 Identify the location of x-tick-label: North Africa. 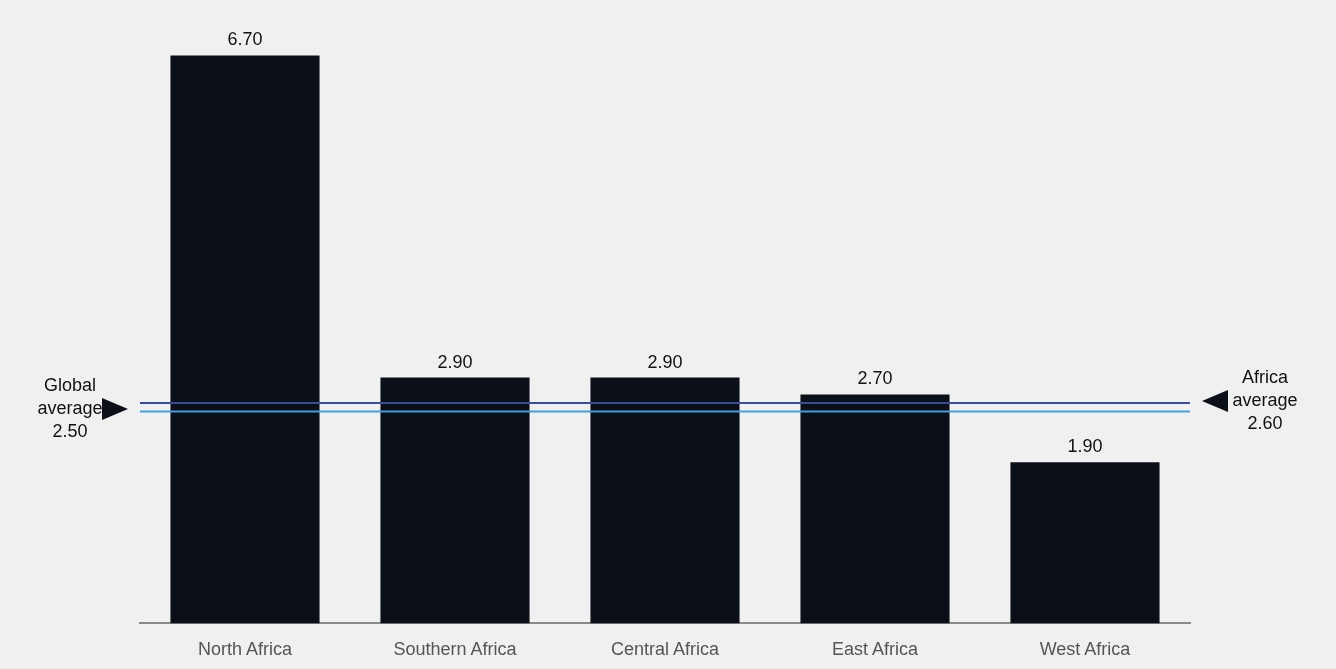
(245, 649).